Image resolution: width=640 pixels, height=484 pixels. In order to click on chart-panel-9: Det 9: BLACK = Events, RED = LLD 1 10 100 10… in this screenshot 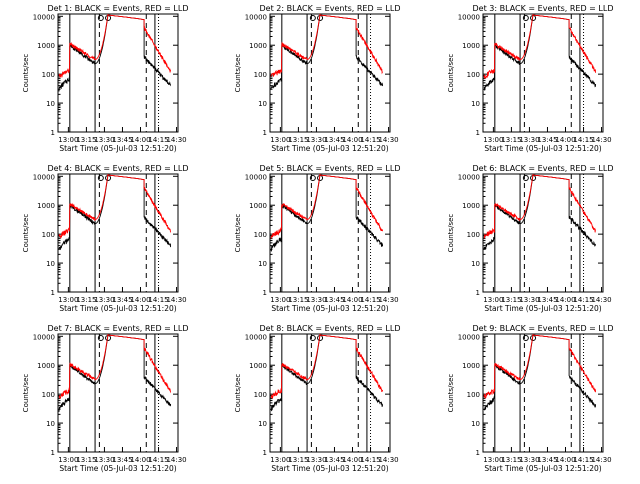, I will do `click(530, 398)`.